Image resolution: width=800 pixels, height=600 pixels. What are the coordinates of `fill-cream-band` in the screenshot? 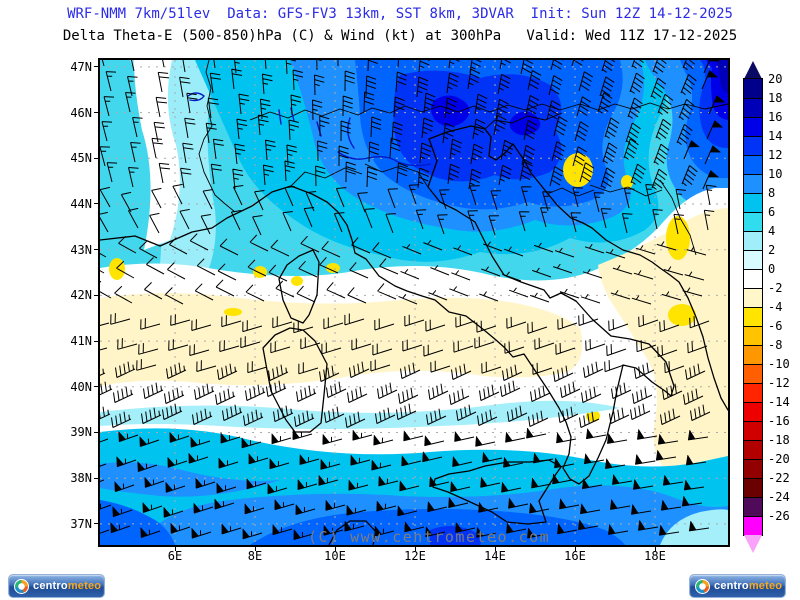 It's located at (341, 339).